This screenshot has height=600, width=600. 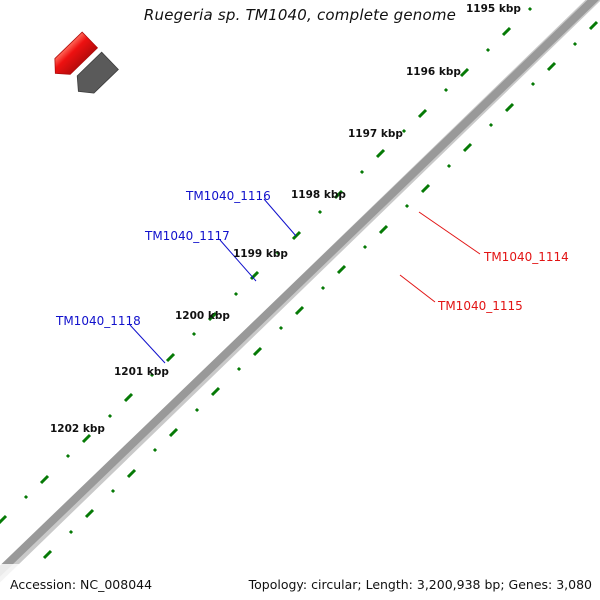 I want to click on axis-tick-label: 1196 kbp, so click(x=433, y=72).